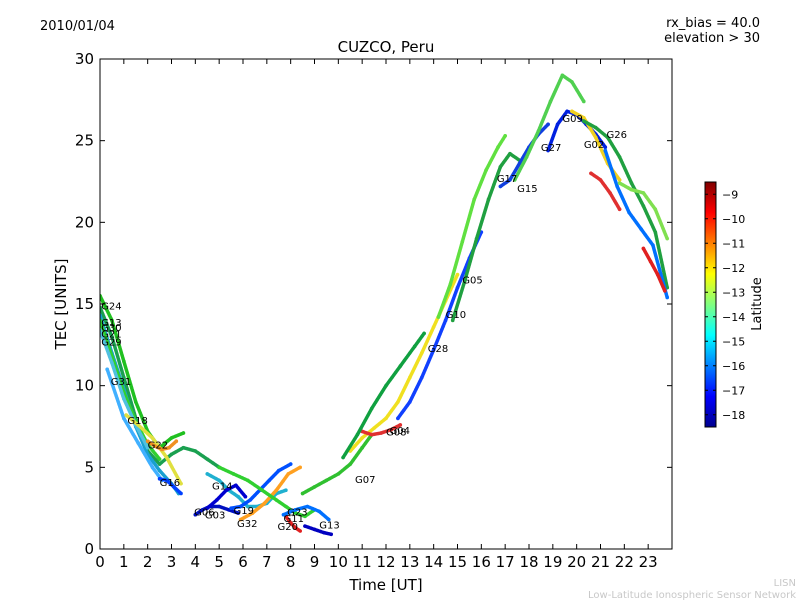 The height and width of the screenshot is (604, 800). Describe the element at coordinates (297, 512) in the screenshot. I see `satellite-label: G23` at that location.